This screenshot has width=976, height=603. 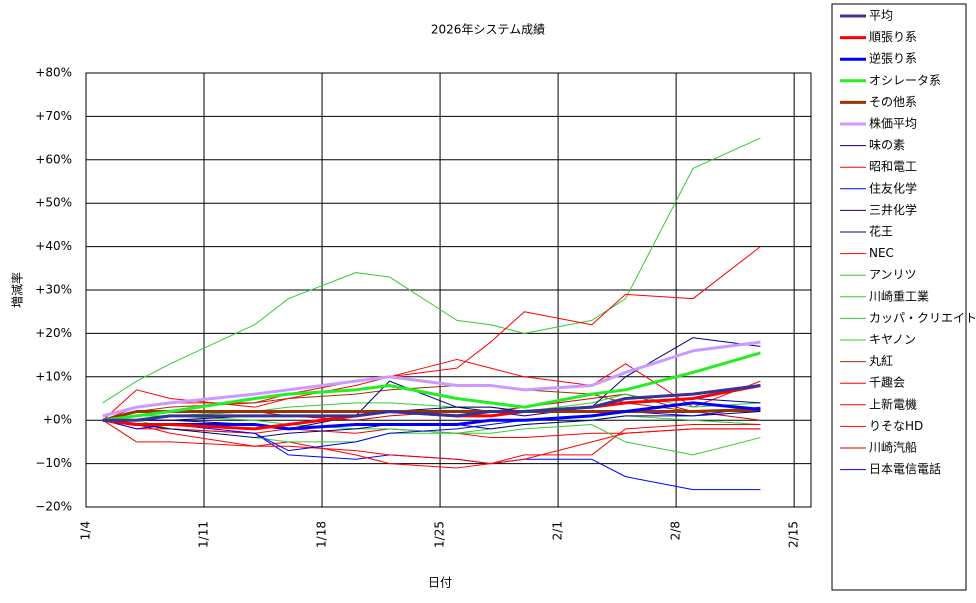 I want to click on legend-label: 日本電信電話, so click(x=905, y=468).